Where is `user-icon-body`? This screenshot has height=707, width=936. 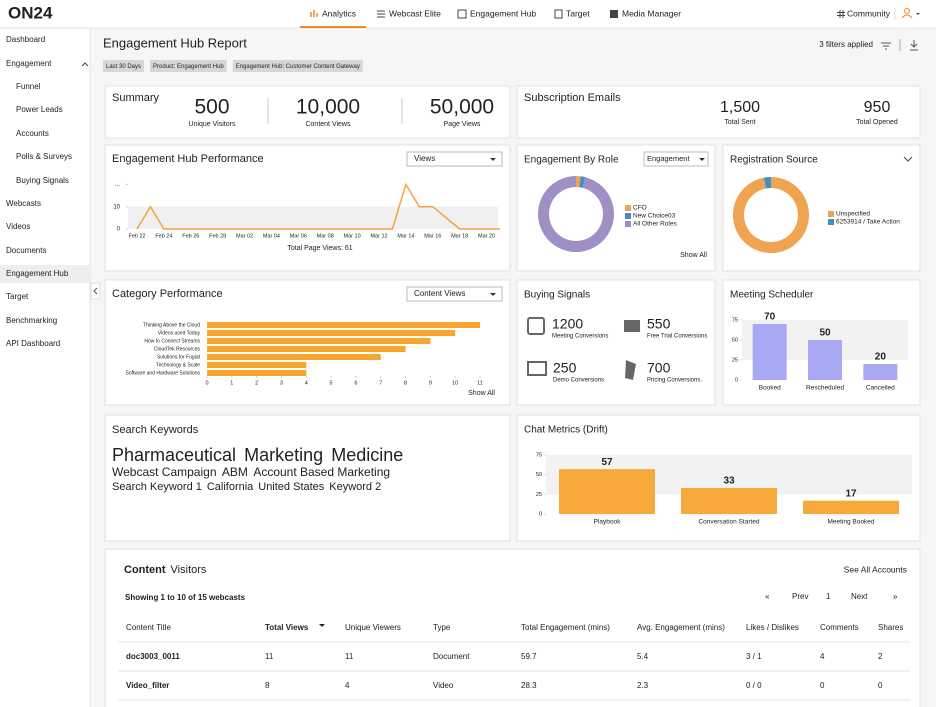
user-icon-body is located at coordinates (907, 16).